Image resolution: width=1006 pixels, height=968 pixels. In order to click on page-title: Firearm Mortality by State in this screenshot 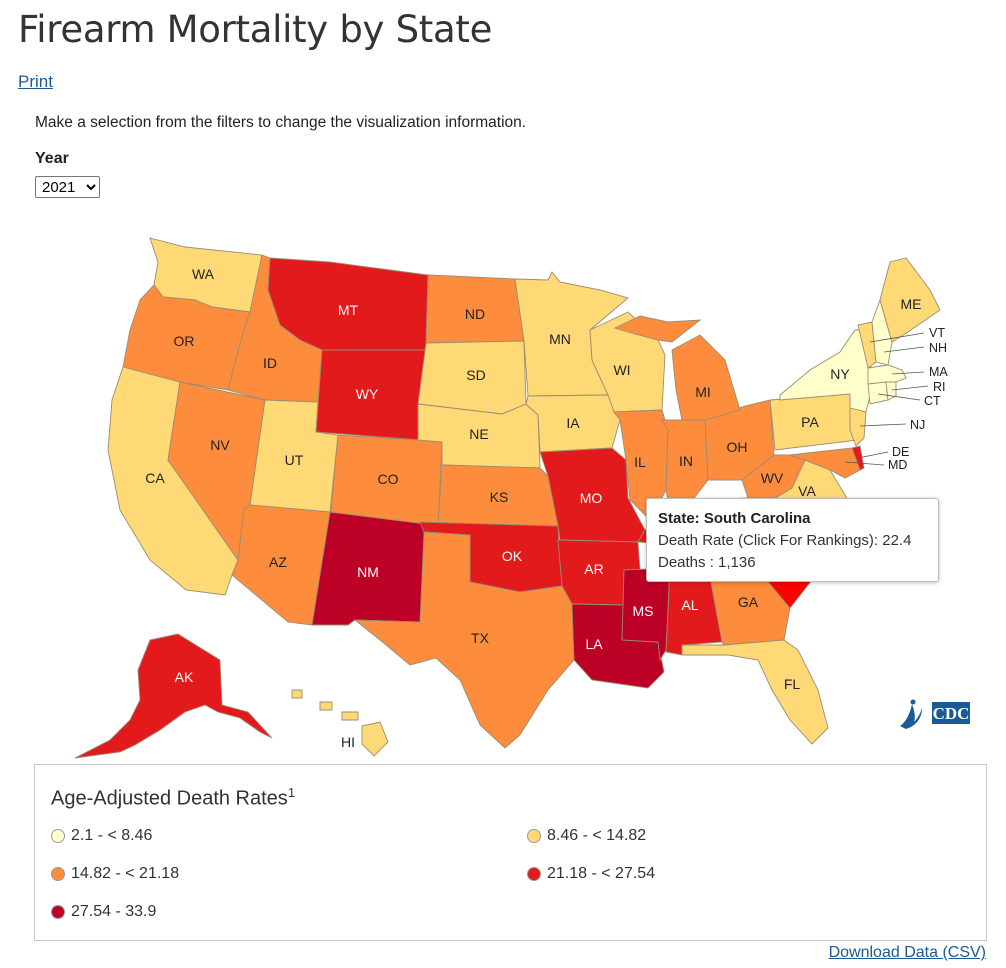, I will do `click(255, 29)`.